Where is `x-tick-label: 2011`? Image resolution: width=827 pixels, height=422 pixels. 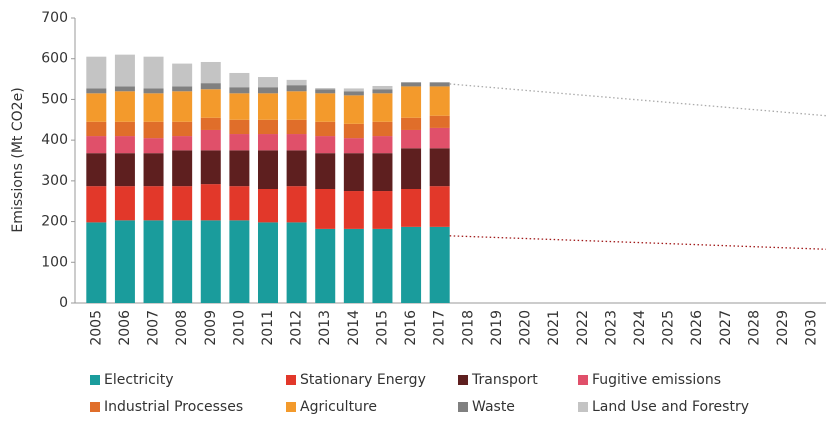 x-tick-label: 2011 is located at coordinates (268, 328).